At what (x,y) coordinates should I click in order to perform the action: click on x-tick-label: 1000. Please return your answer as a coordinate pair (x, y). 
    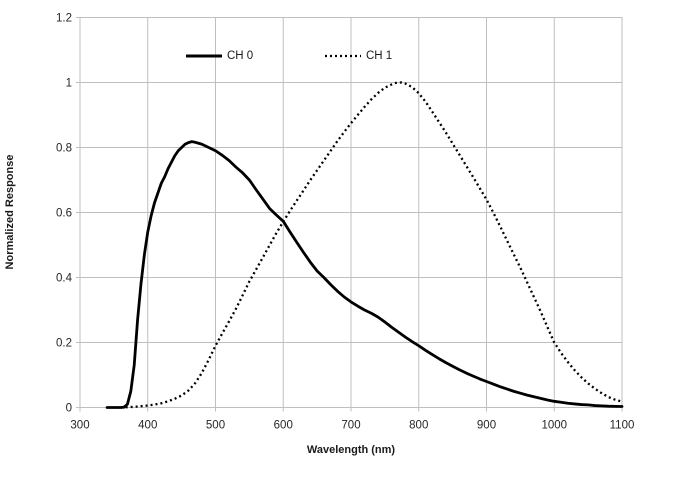
    Looking at the image, I should click on (554, 426).